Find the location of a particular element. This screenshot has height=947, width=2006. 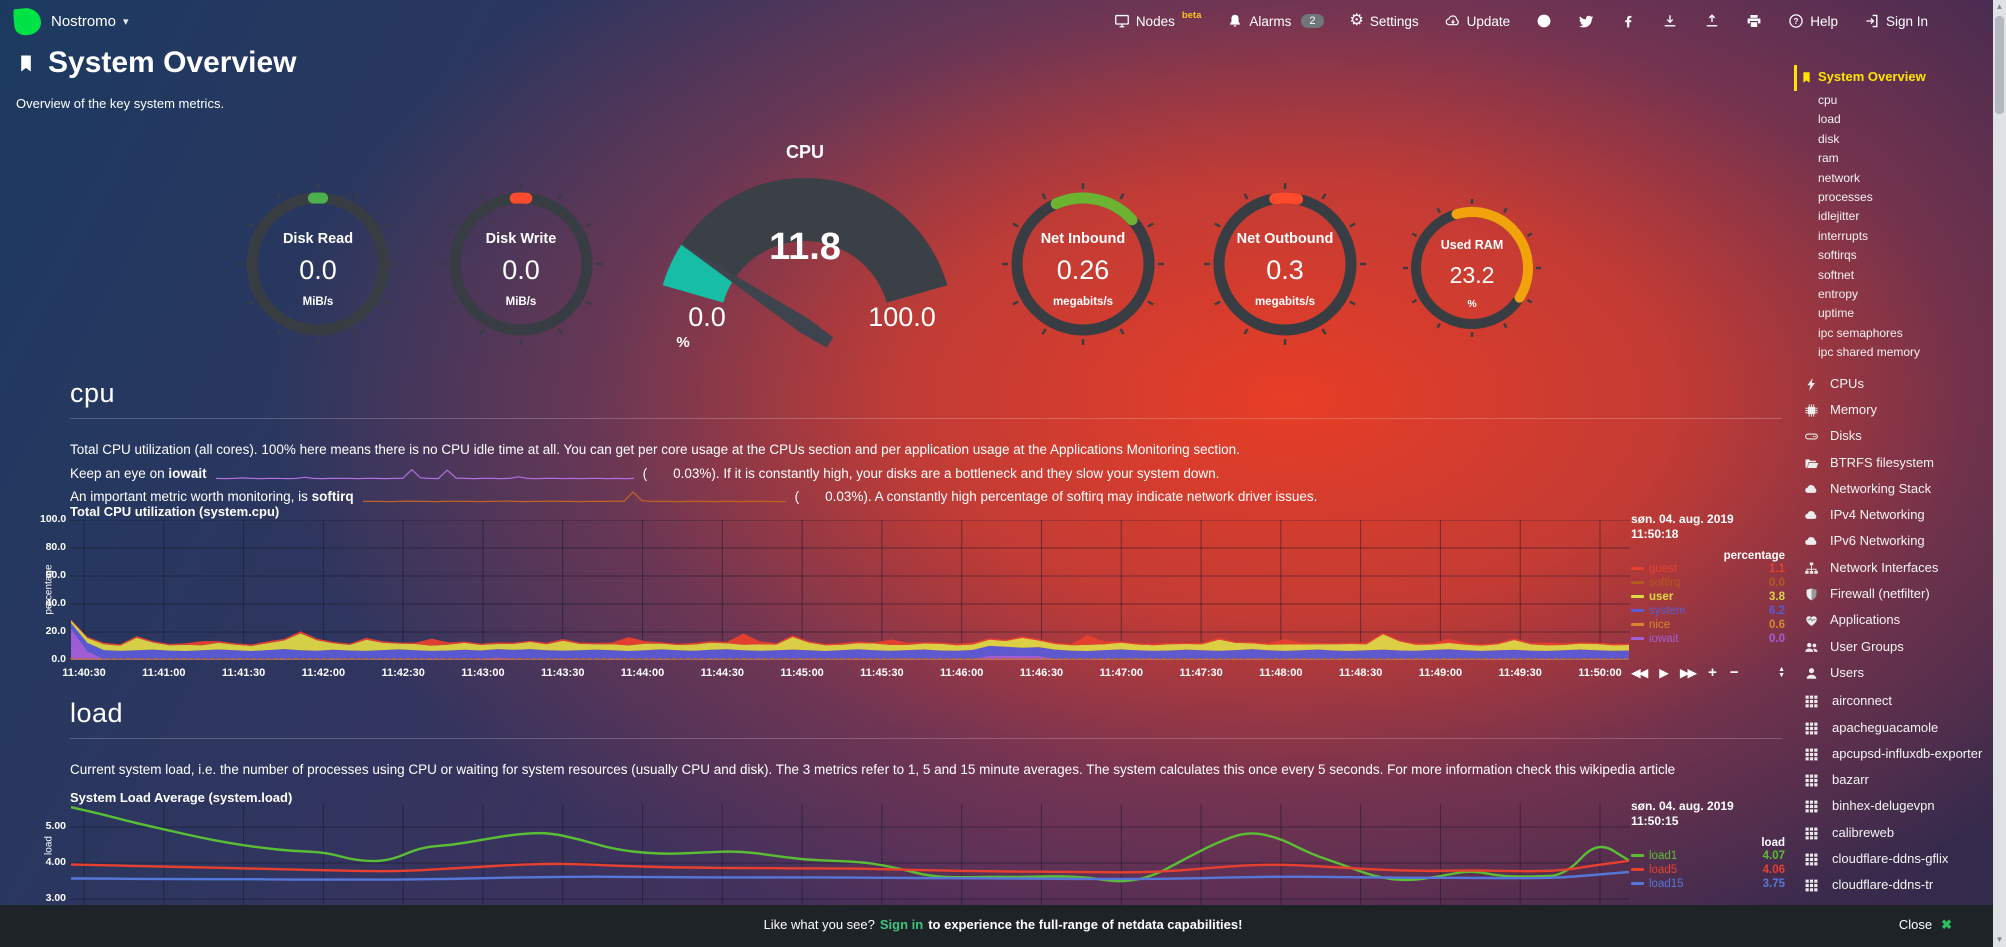

sidebar-subitem-ram: ram is located at coordinates (1828, 158).